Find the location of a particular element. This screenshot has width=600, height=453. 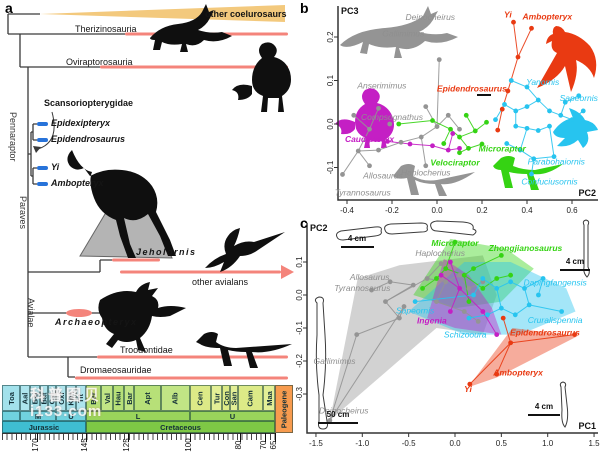

taxon-label: Gallimimus is located at coordinates (403, 34).